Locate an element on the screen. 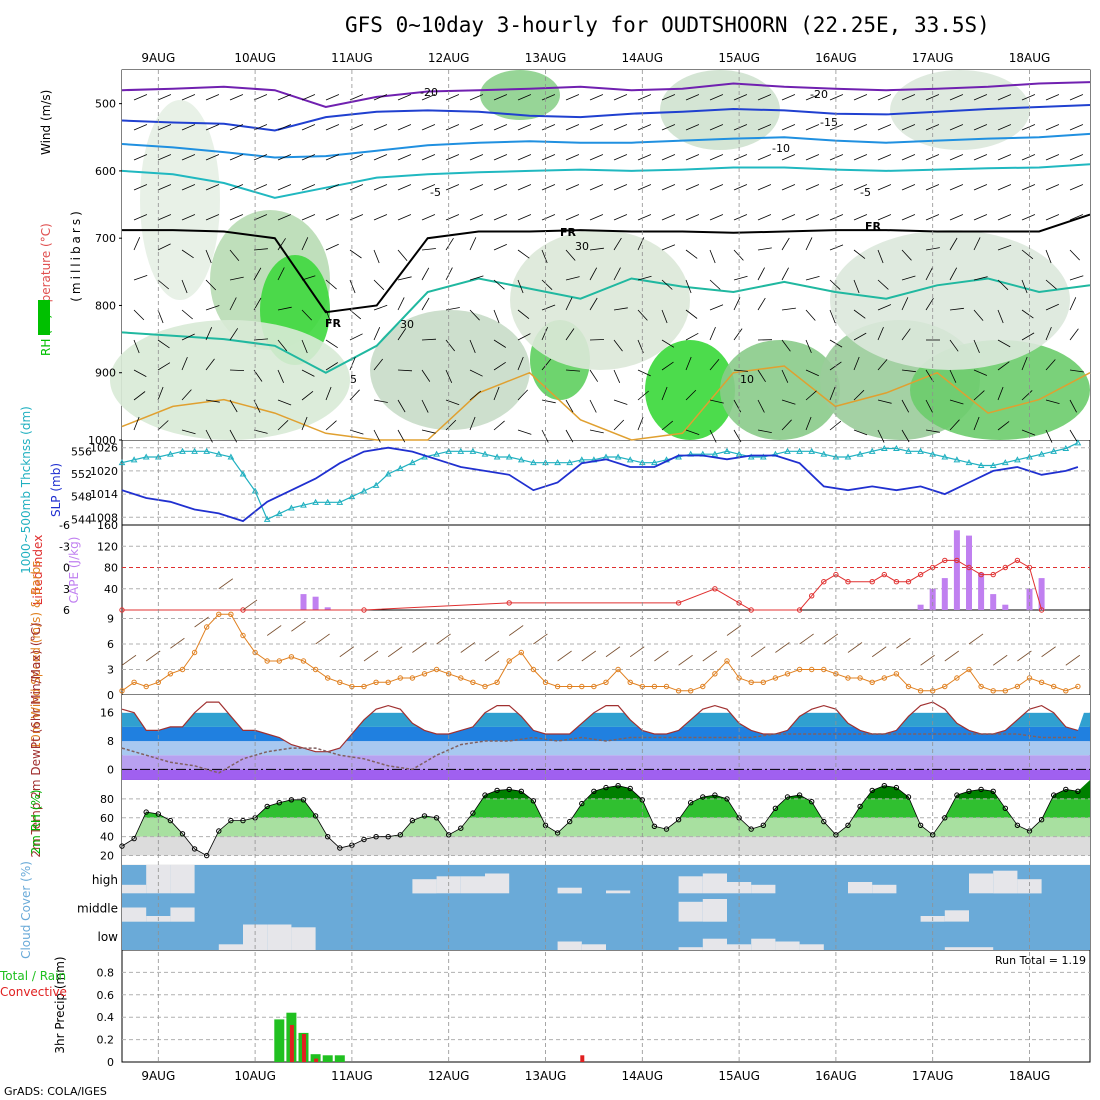  cloud-high-cell is located at coordinates (182, 879).